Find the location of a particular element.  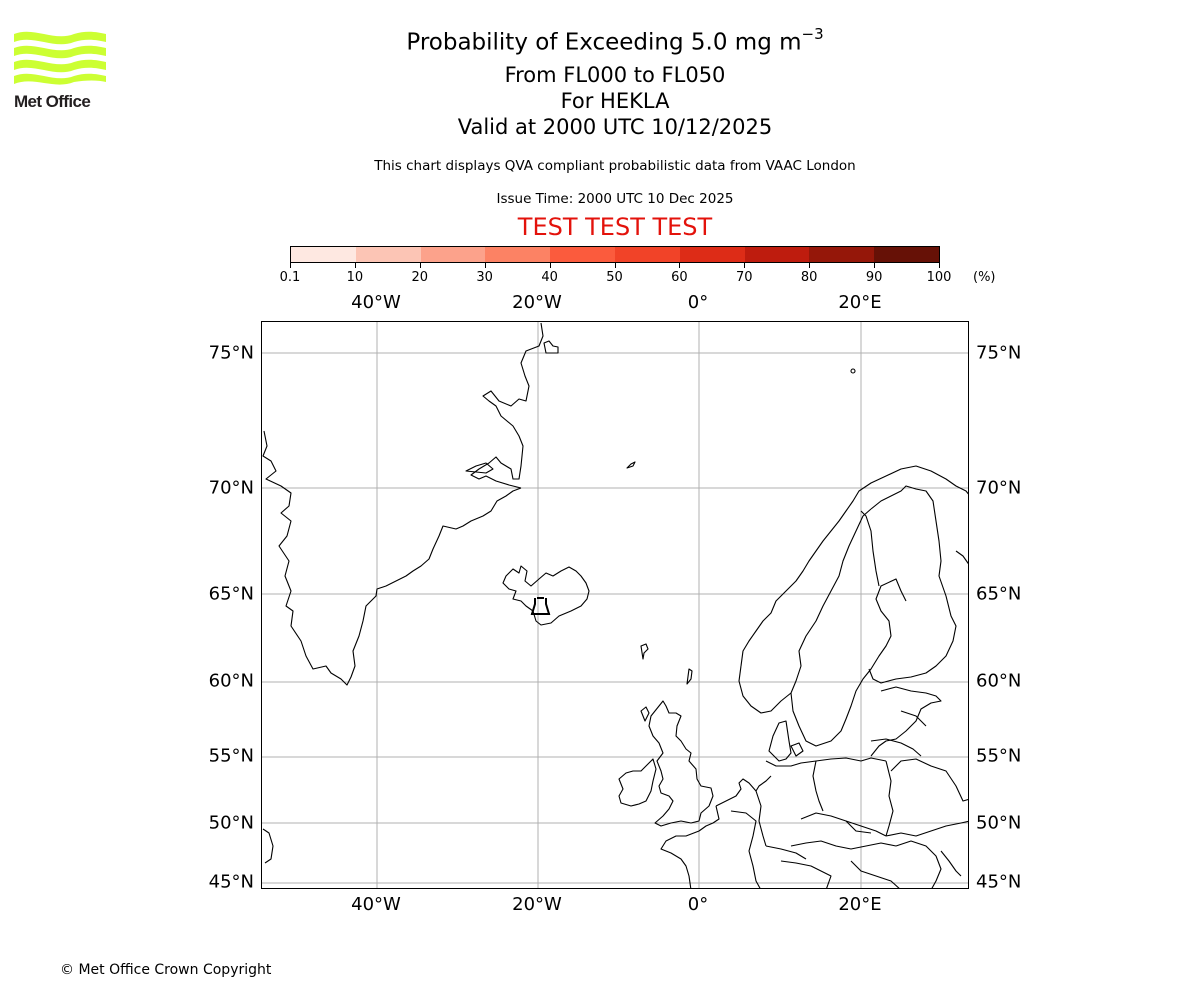

flight-level-range: From FL000 to FL050 is located at coordinates (615, 75).